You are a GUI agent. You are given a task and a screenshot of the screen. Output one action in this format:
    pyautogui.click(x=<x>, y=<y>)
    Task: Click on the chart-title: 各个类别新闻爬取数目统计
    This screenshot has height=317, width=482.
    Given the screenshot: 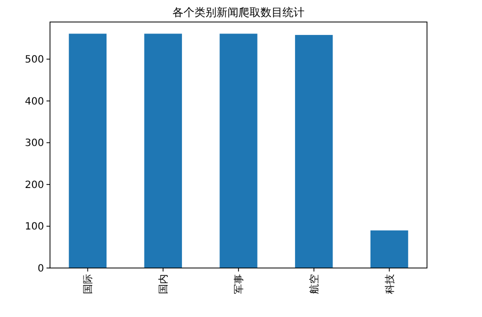 What is the action you would take?
    pyautogui.click(x=238, y=12)
    